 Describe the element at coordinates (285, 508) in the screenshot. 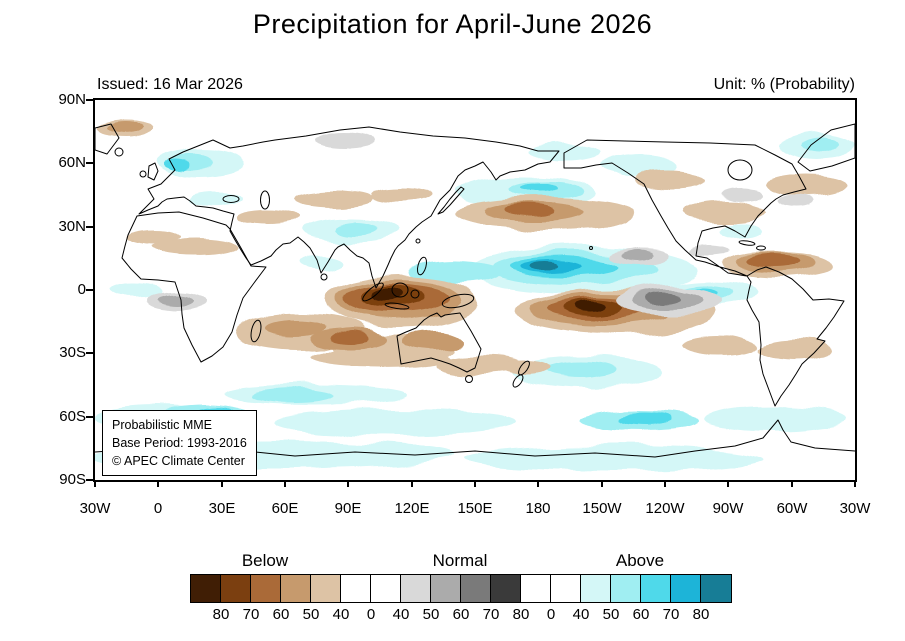

I see `x-tick-label: 60E` at that location.